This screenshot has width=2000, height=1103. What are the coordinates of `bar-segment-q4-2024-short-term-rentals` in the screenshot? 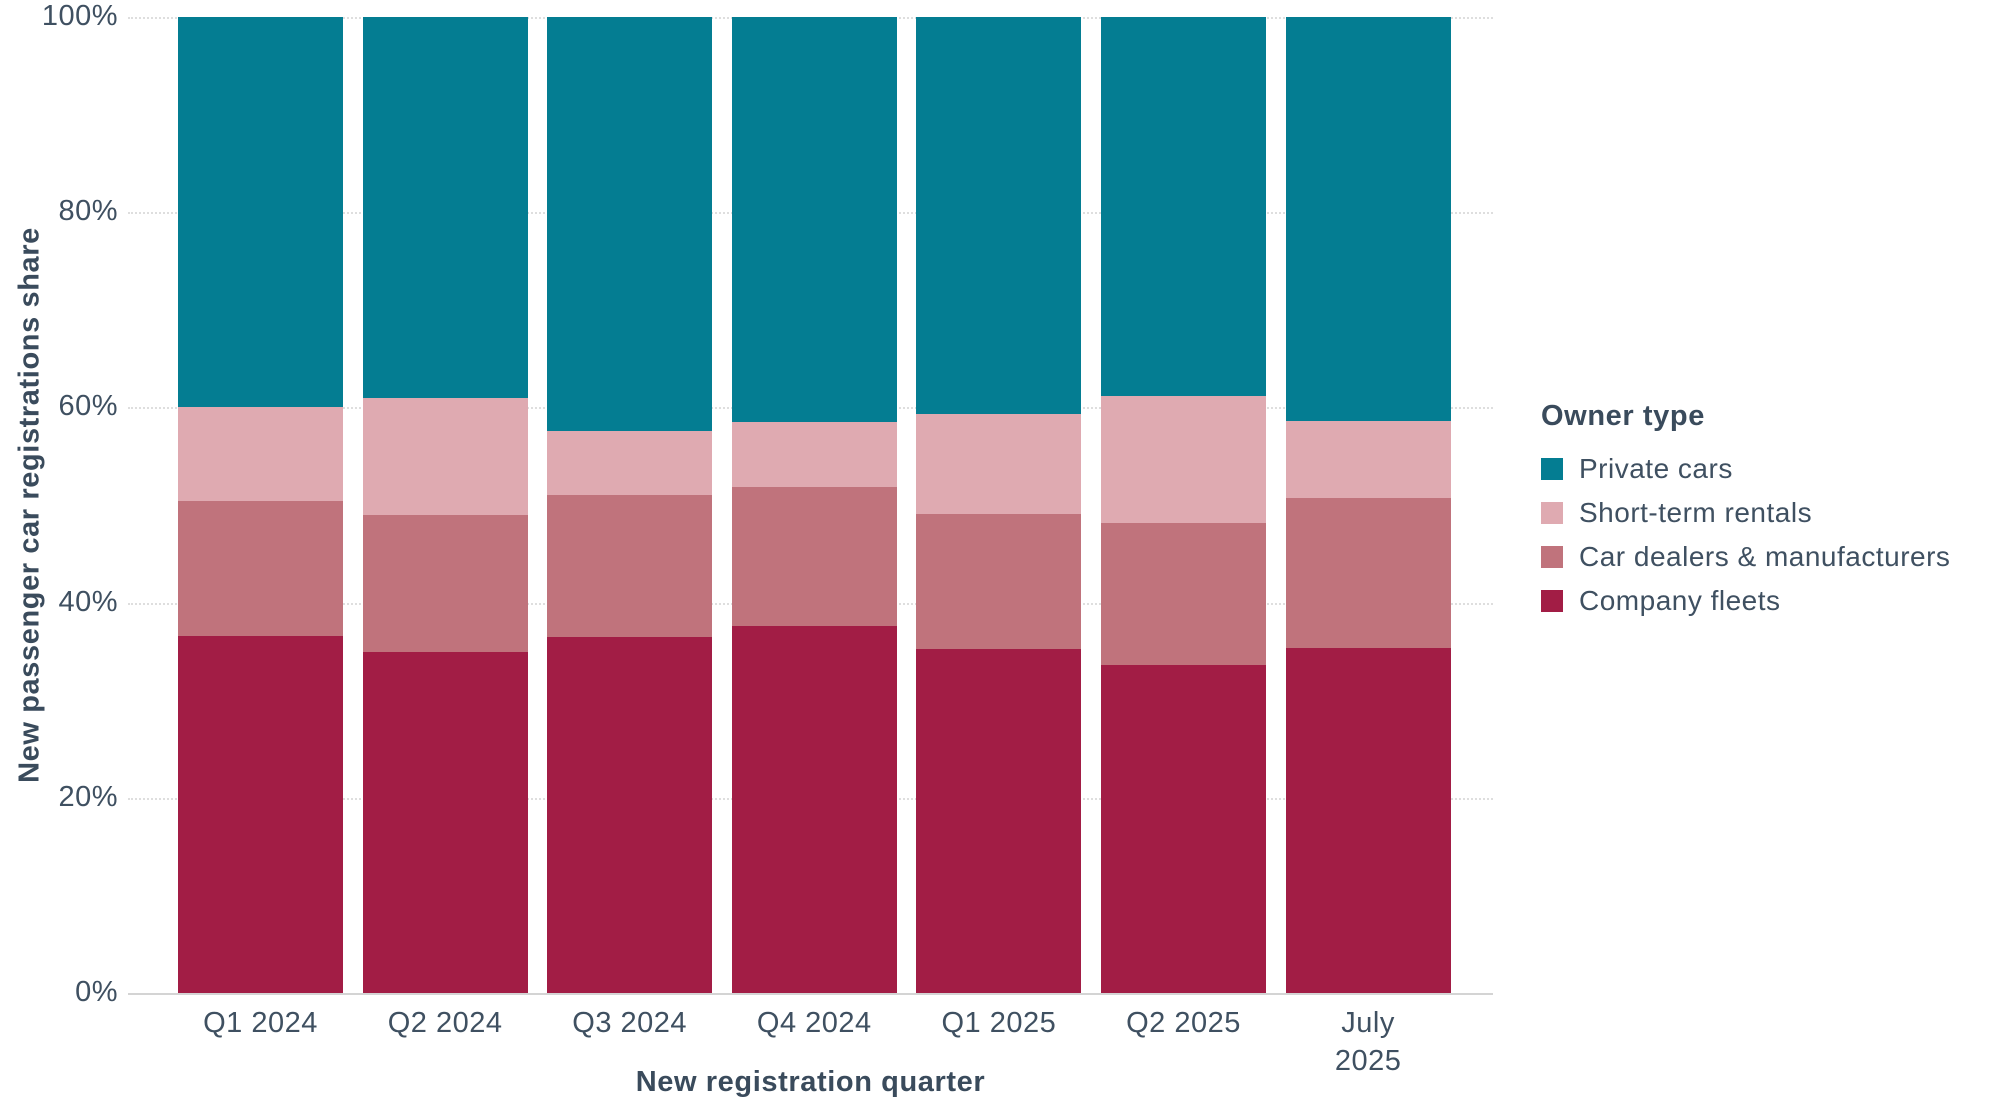 It's located at (814, 455).